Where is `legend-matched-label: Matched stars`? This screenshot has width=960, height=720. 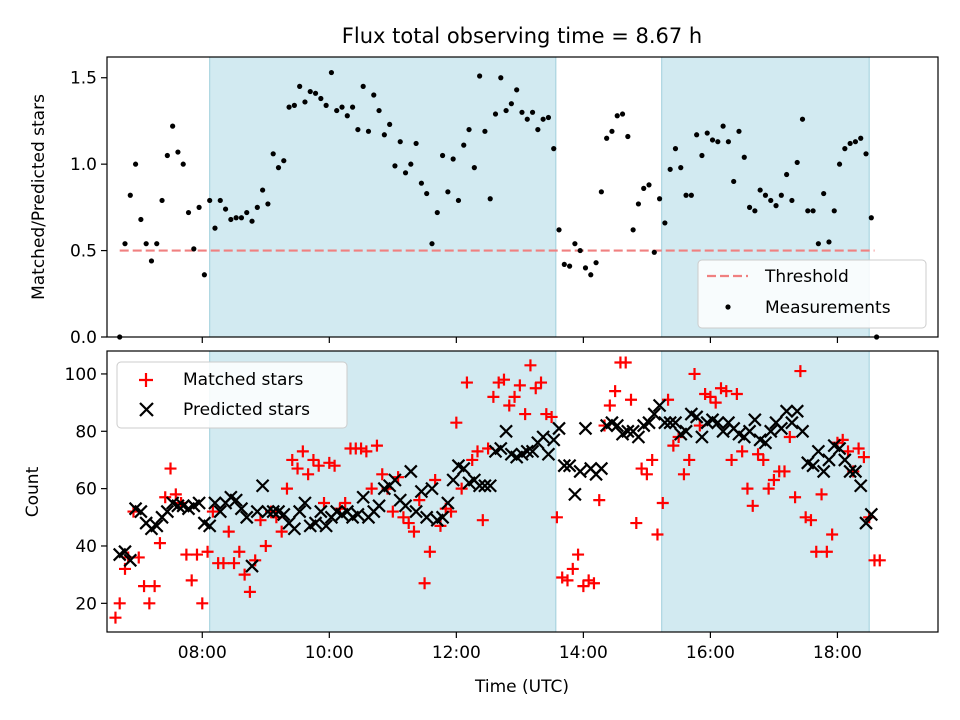 legend-matched-label: Matched stars is located at coordinates (243, 380).